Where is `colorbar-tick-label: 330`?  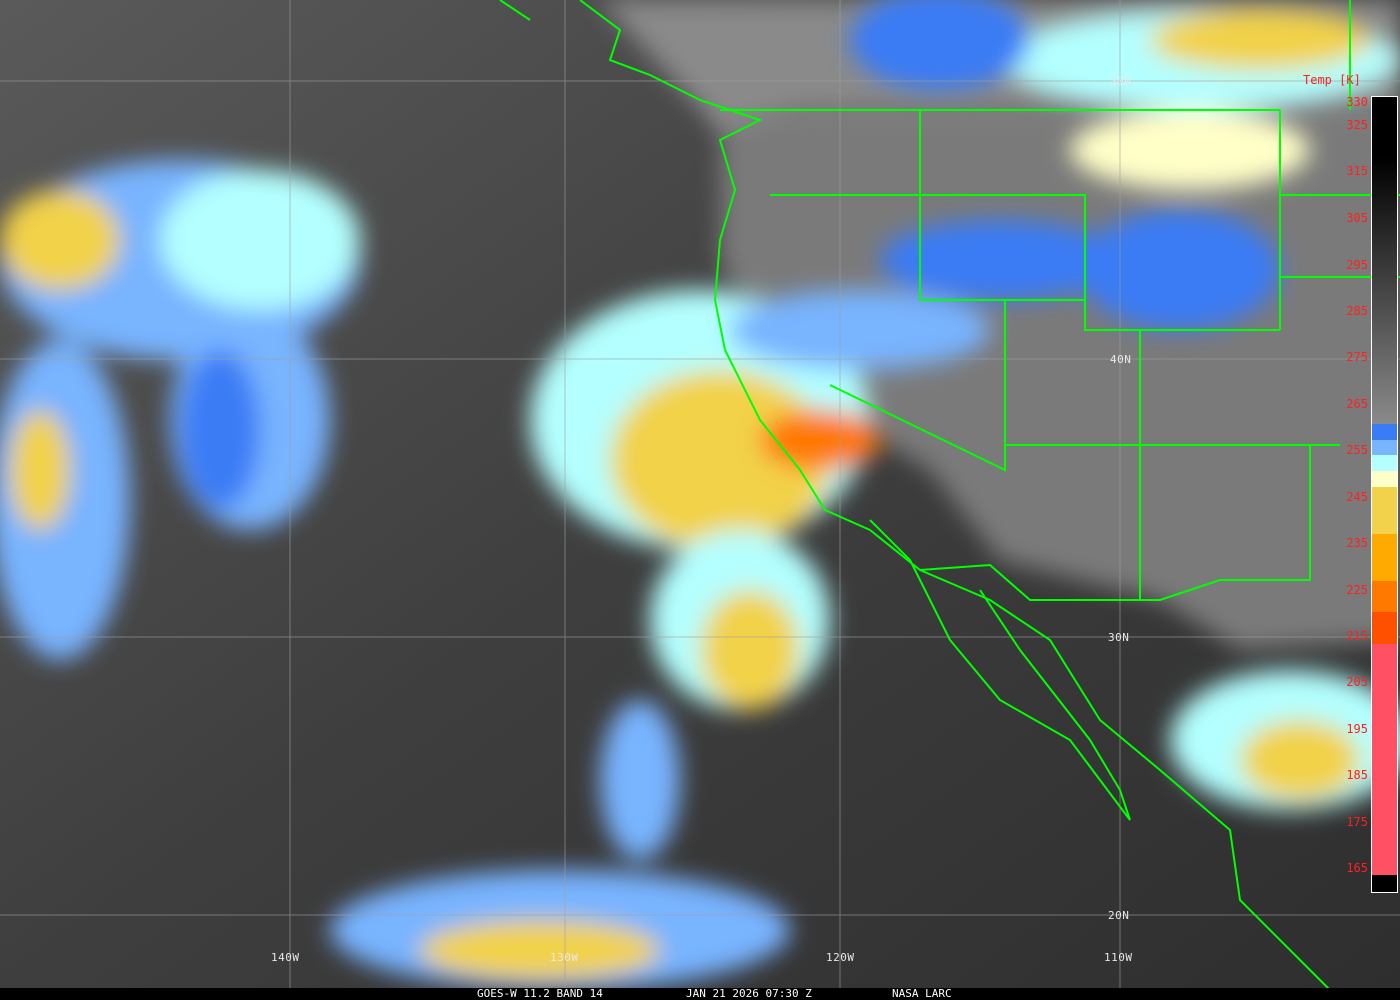 colorbar-tick-label: 330 is located at coordinates (1357, 102).